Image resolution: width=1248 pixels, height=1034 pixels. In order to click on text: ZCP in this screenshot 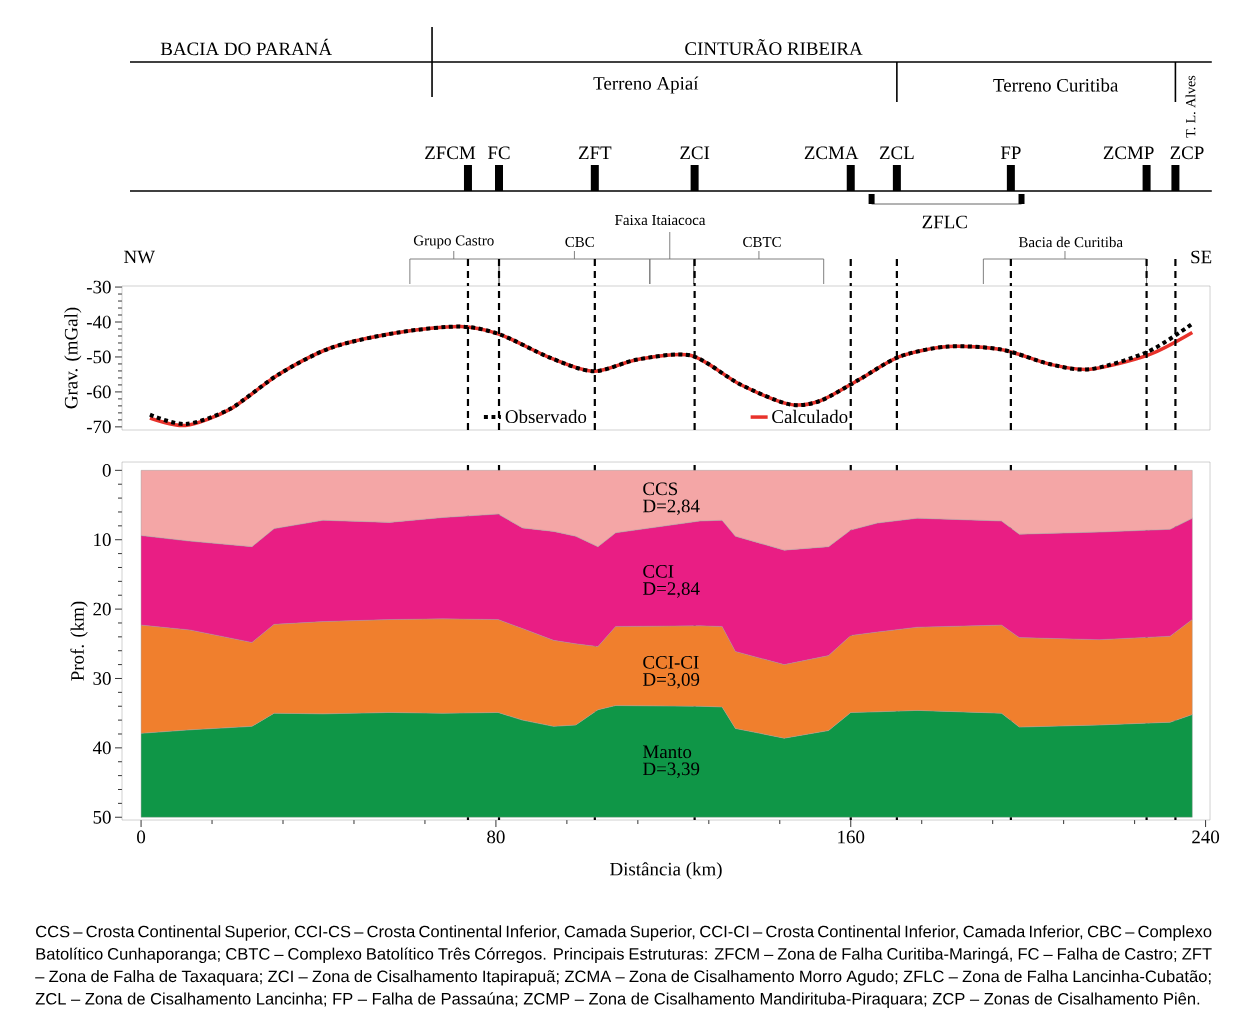, I will do `click(1187, 153)`.